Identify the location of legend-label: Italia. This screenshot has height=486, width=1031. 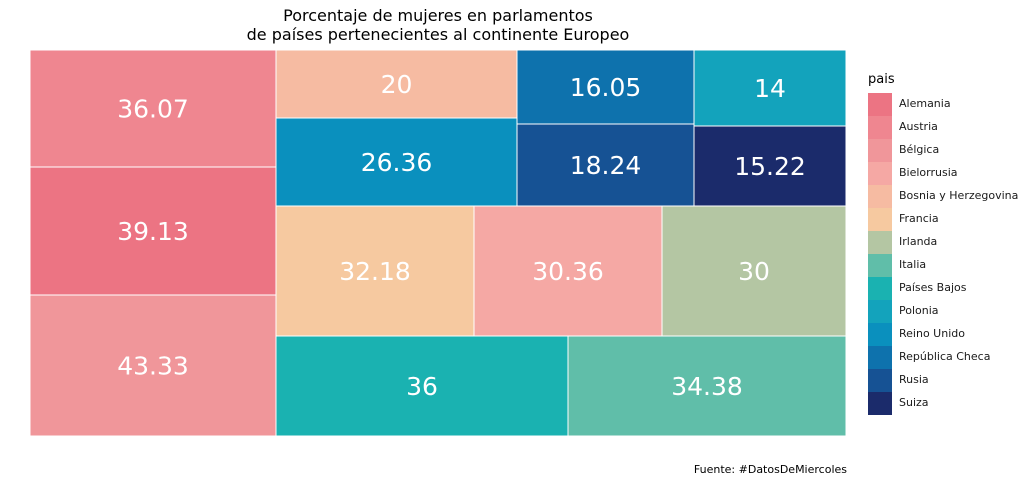
(913, 264).